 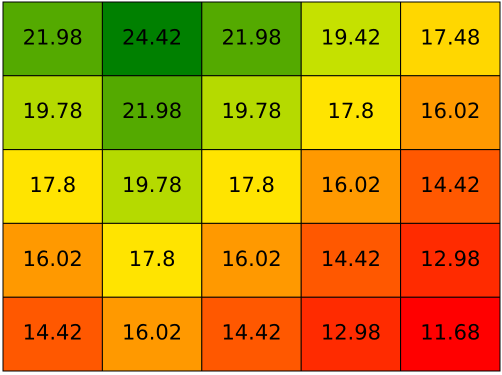 What do you see at coordinates (450, 37) in the screenshot?
I see `data-label: 17.48` at bounding box center [450, 37].